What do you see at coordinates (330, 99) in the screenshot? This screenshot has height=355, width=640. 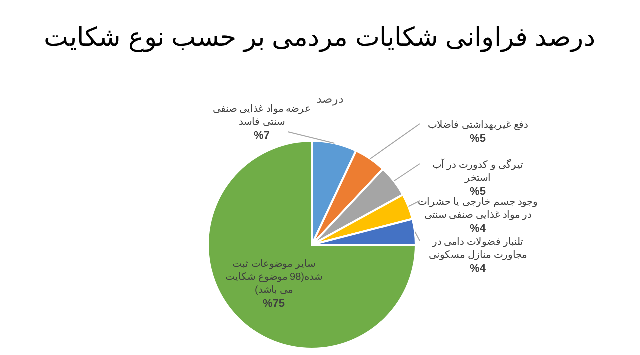 I see `subtitle: درصد` at bounding box center [330, 99].